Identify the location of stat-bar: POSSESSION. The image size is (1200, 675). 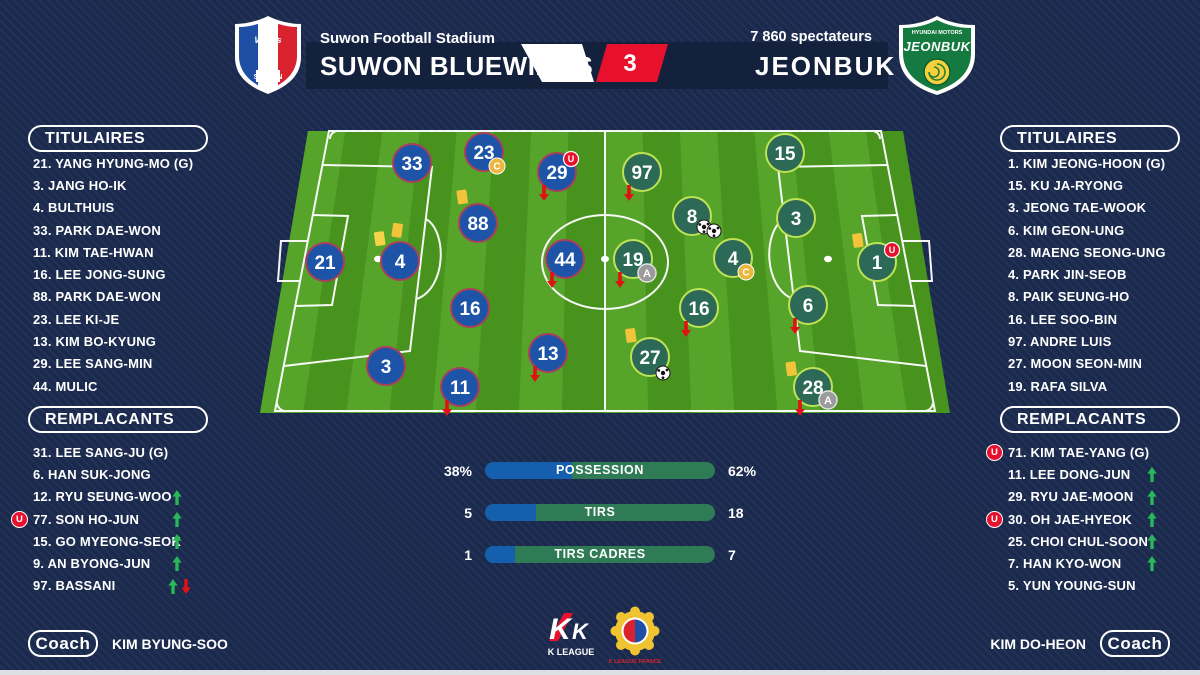
(600, 470).